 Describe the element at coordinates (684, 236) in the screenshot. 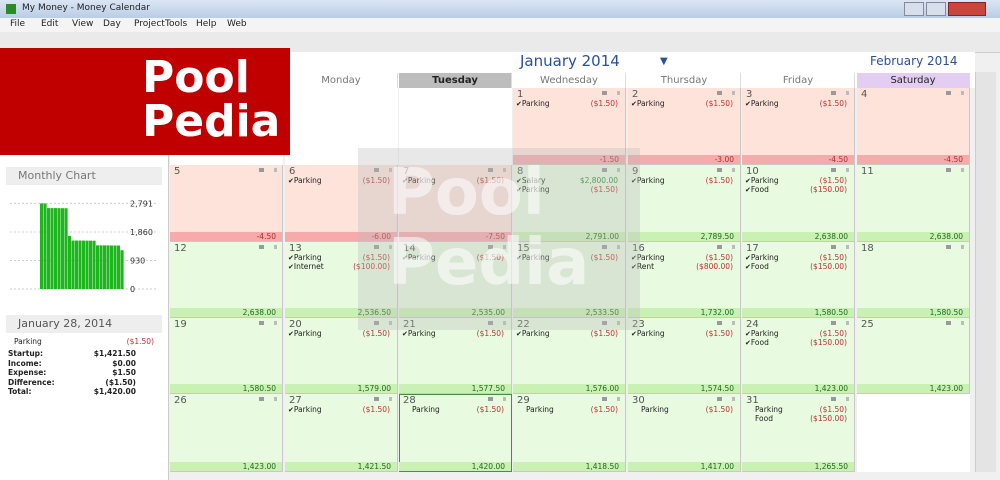

I see `balance: 2,789.50` at that location.